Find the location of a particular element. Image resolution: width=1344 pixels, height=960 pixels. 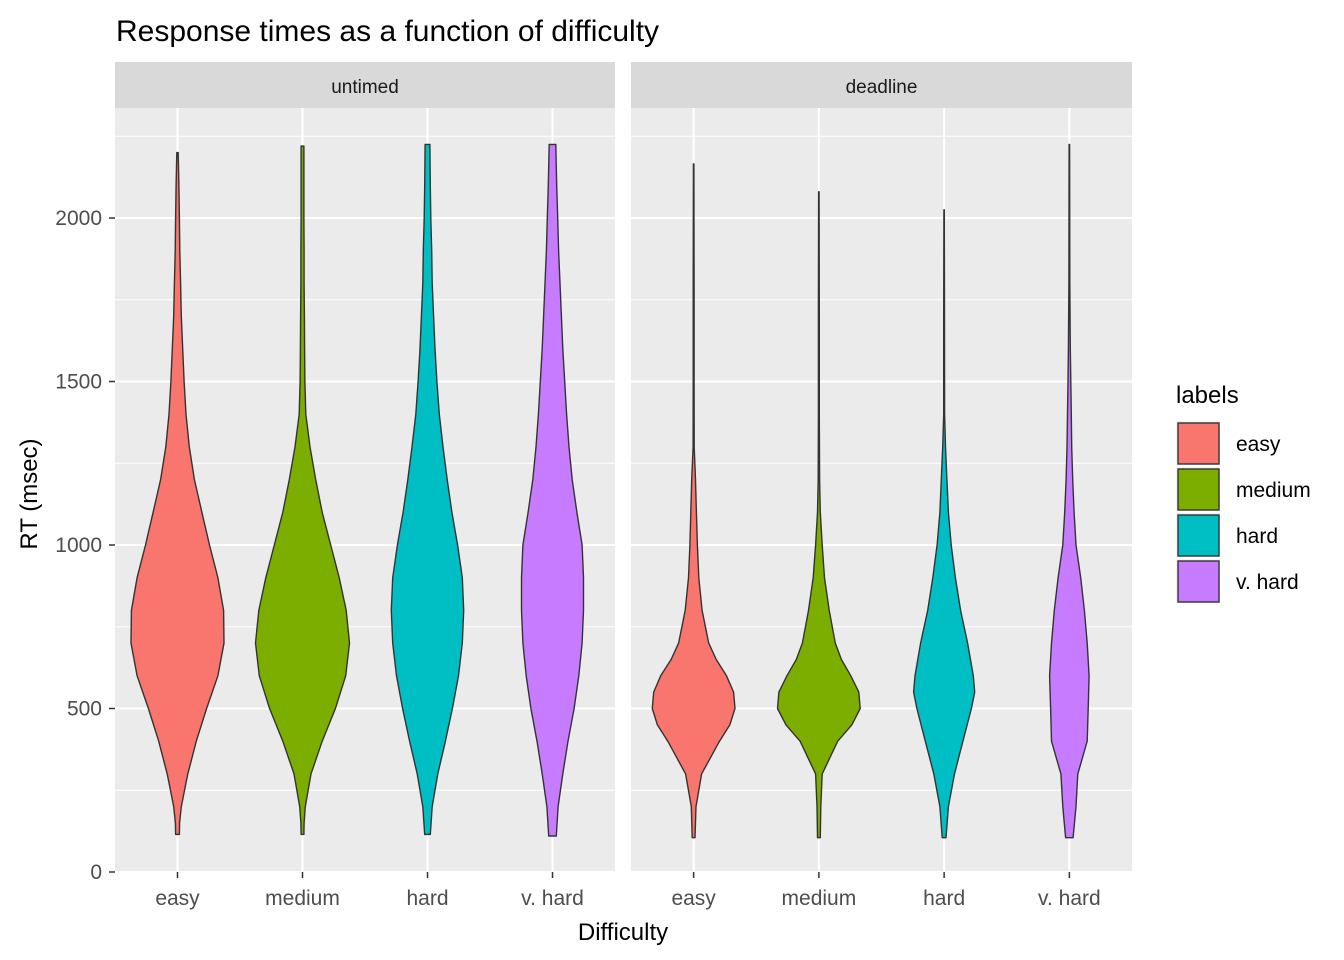

legend-item: hard is located at coordinates (1227, 535).